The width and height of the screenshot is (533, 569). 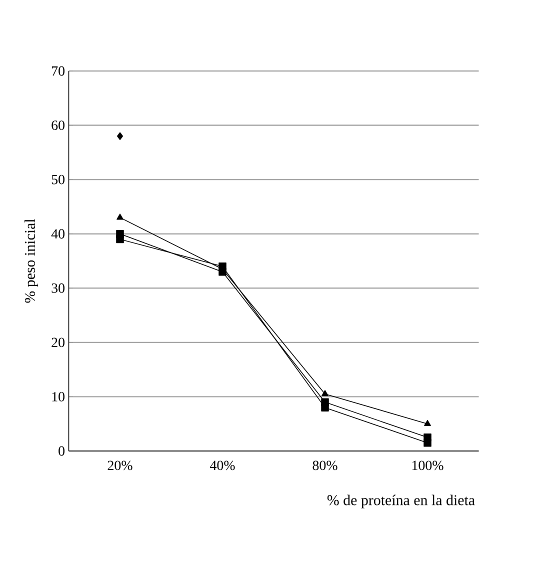 What do you see at coordinates (58, 343) in the screenshot?
I see `y-tick-label: 20` at bounding box center [58, 343].